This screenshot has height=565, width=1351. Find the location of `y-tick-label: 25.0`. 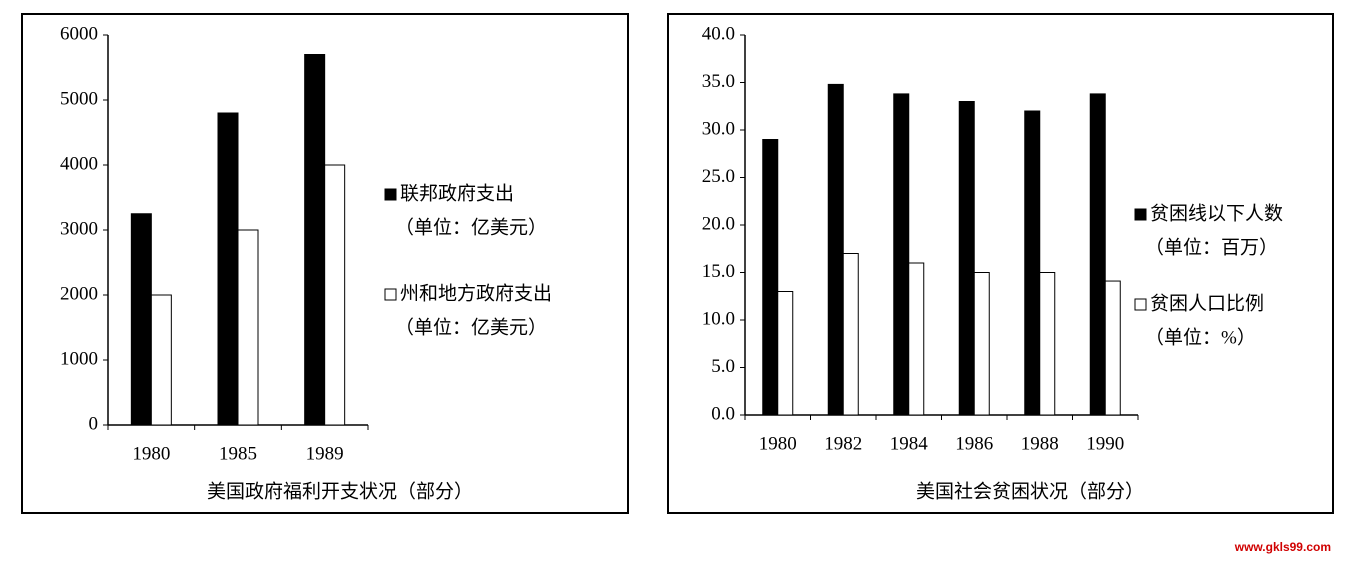

y-tick-label: 25.0 is located at coordinates (718, 176).